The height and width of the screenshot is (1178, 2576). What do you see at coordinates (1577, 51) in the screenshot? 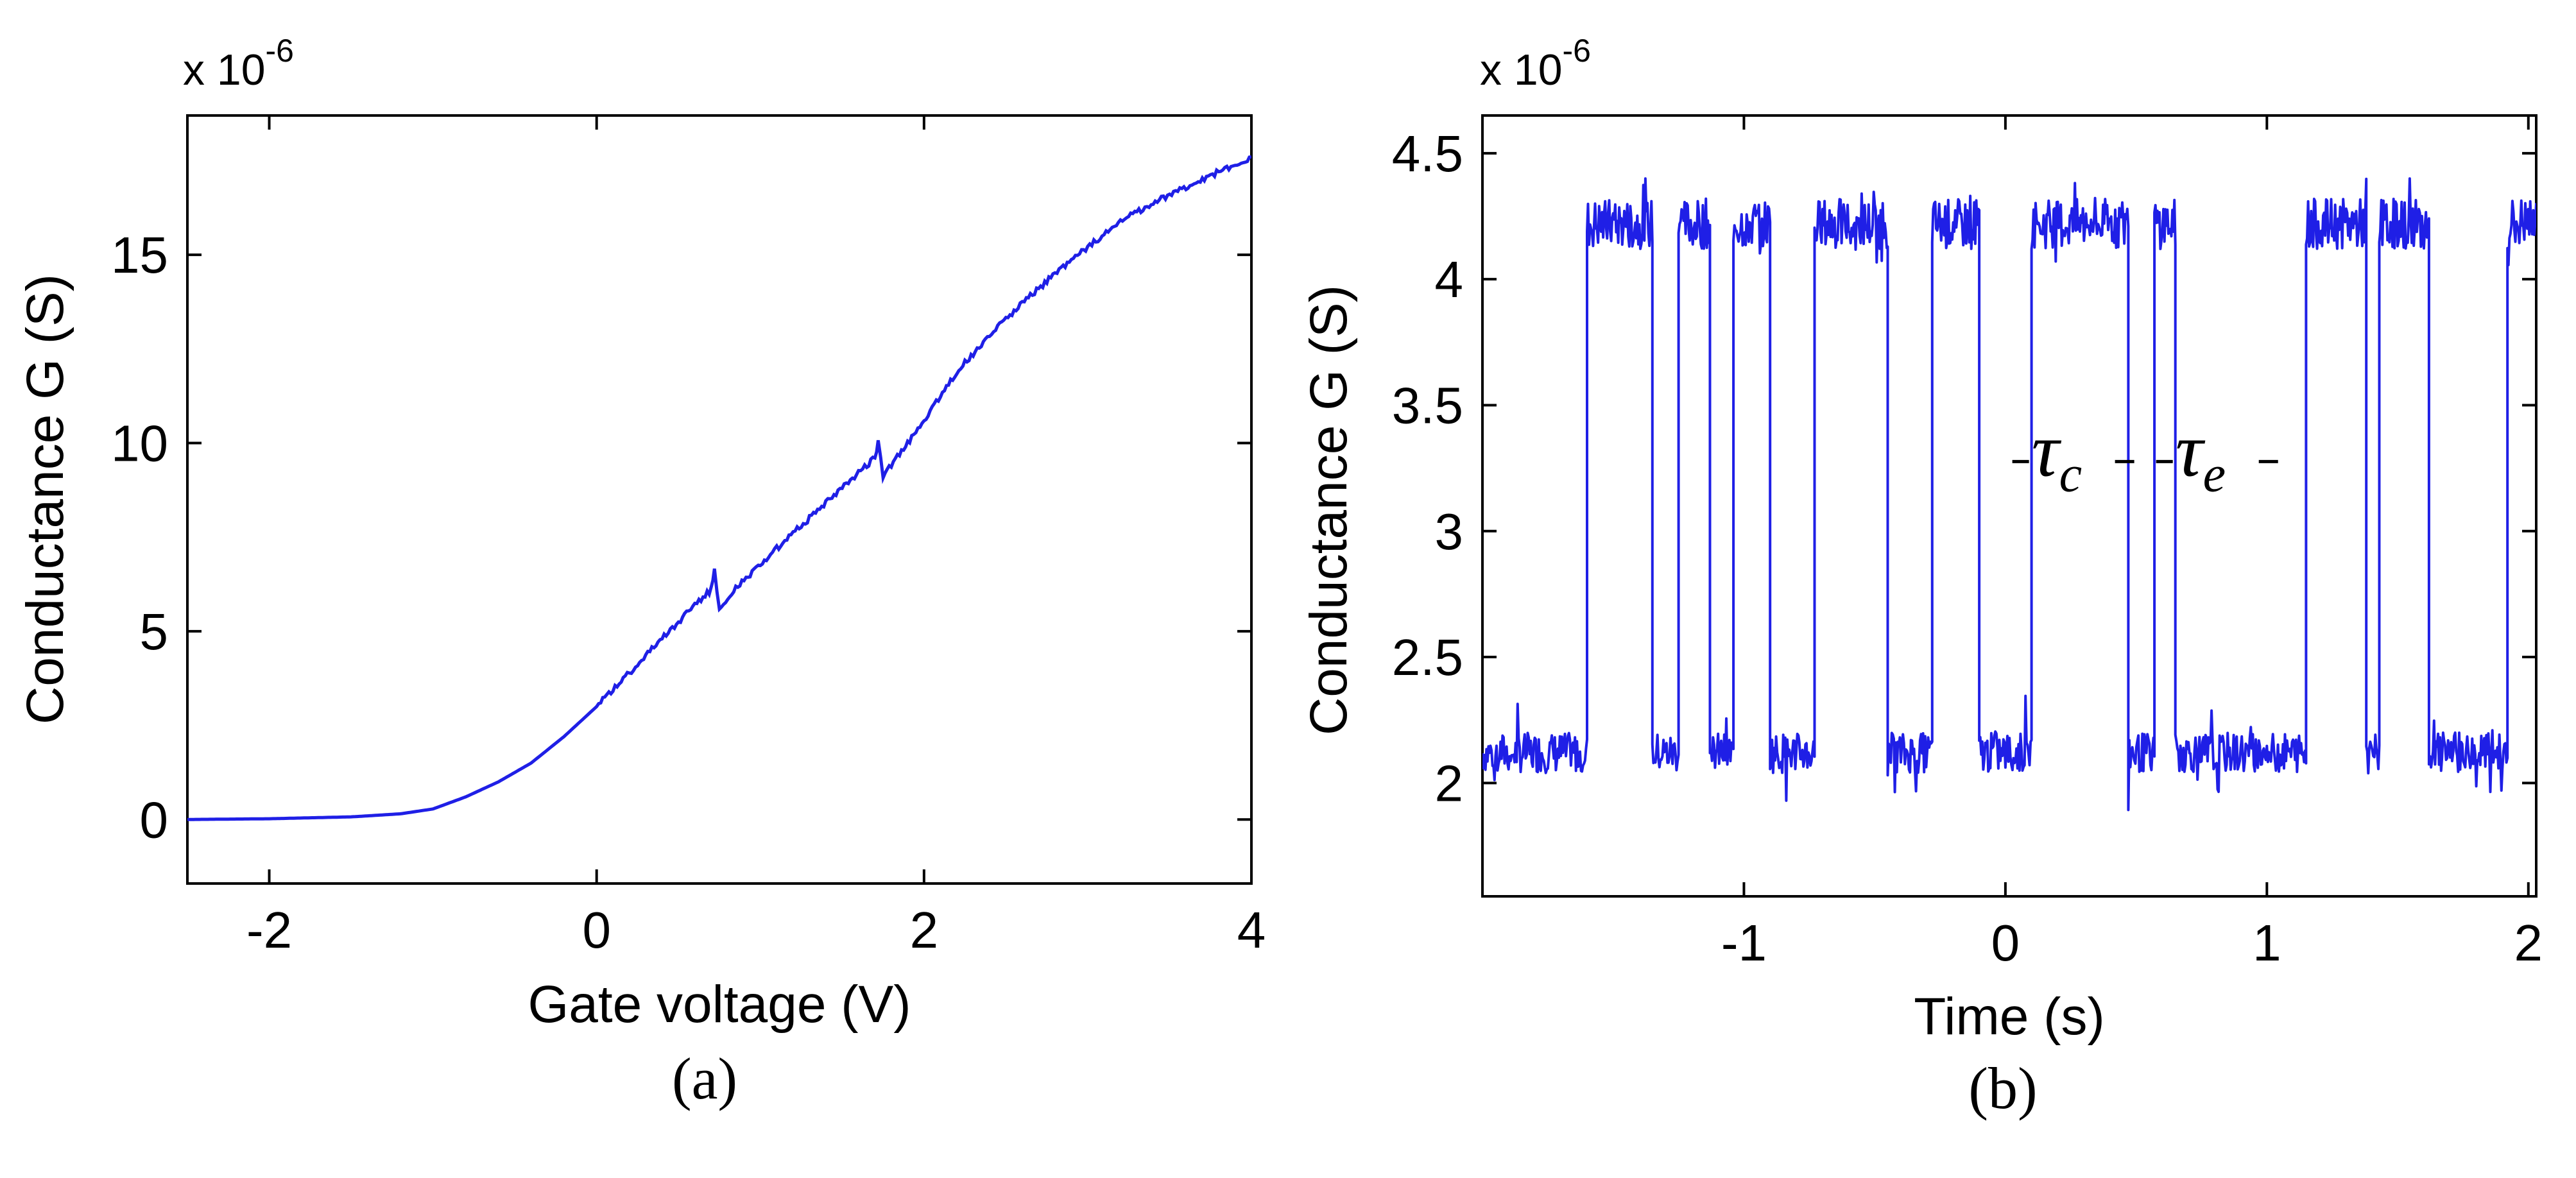
I see `exponent-power-b: -6` at bounding box center [1577, 51].